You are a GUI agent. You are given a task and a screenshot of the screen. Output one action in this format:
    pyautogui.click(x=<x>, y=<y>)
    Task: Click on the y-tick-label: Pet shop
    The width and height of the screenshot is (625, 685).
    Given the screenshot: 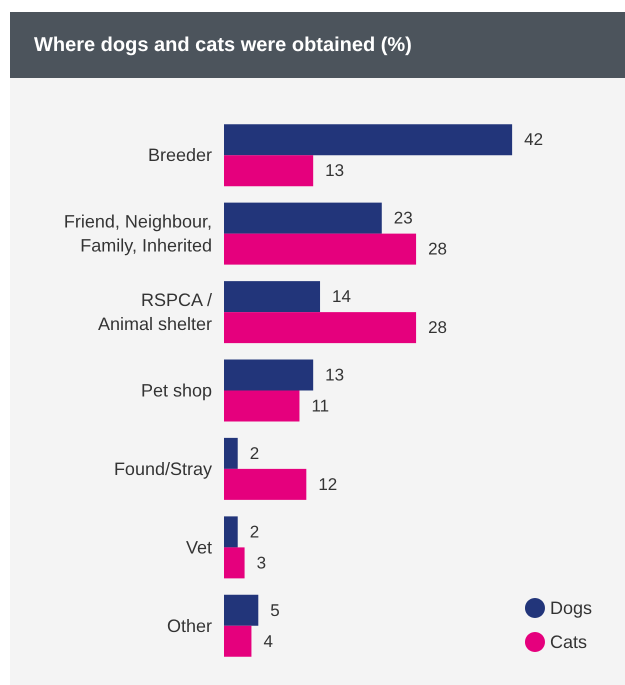 What is the action you would take?
    pyautogui.click(x=176, y=390)
    